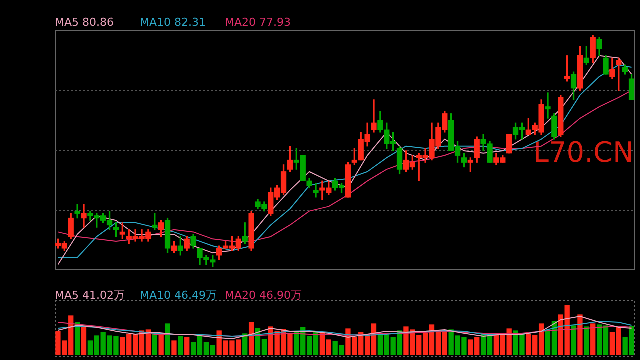 Image resolution: width=640 pixels, height=360 pixels. What do you see at coordinates (90, 295) in the screenshot?
I see `text: MA5 41.02万` at bounding box center [90, 295].